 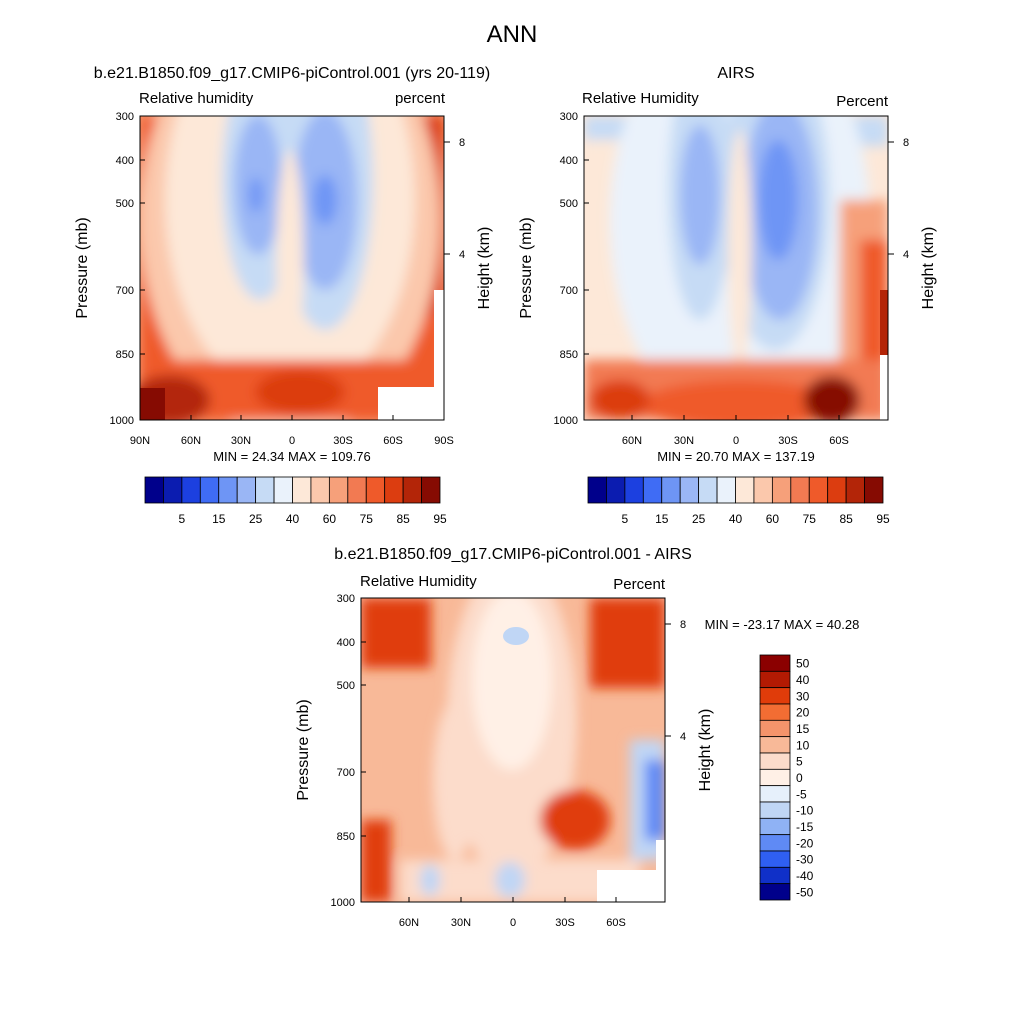 What do you see at coordinates (810, 519) in the screenshot?
I see `colorbar-label: 75` at bounding box center [810, 519].